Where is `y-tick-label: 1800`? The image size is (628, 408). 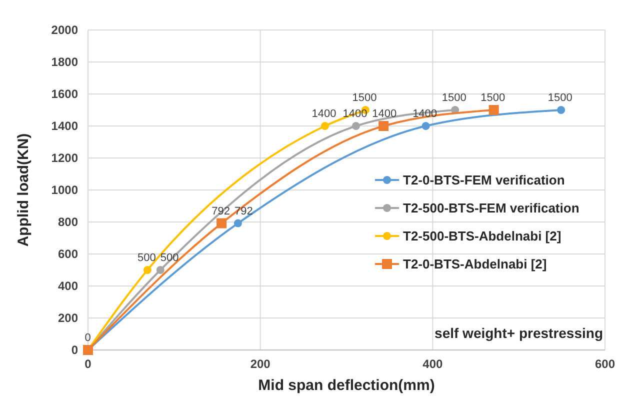
y-tick-label: 1800 is located at coordinates (64, 62).